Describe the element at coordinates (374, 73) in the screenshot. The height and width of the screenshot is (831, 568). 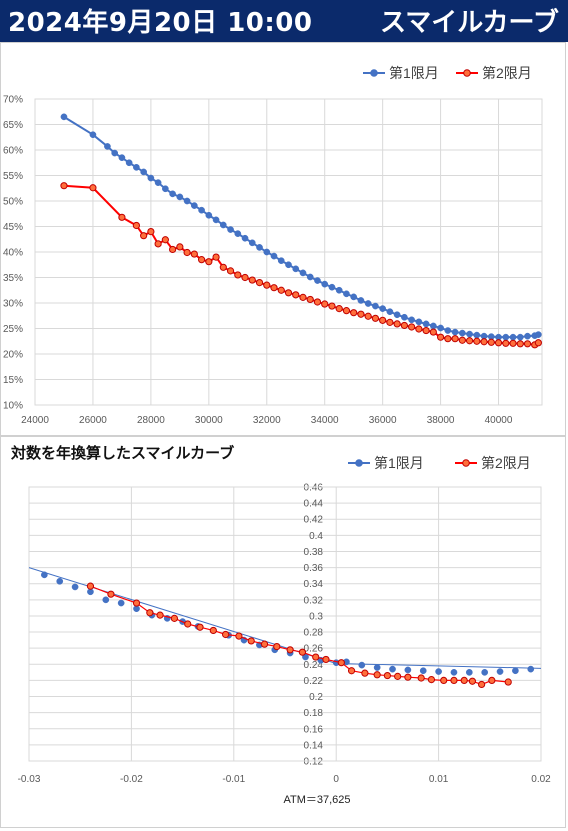
I see `legend-marker` at that location.